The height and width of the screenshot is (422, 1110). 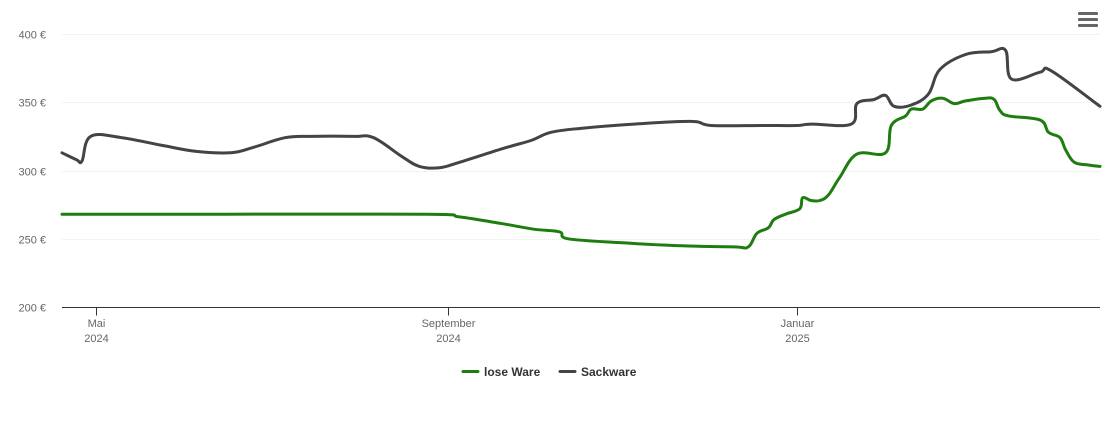 I want to click on y-axis-labels: 400 € 350 € 300 € 250 € 200 €, so click(x=32, y=172).